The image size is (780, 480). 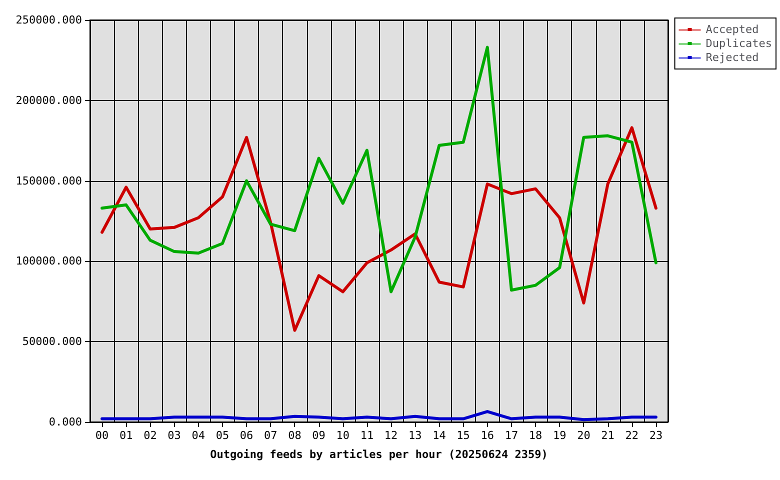 What do you see at coordinates (607, 435) in the screenshot?
I see `x-tick-label: 21` at bounding box center [607, 435].